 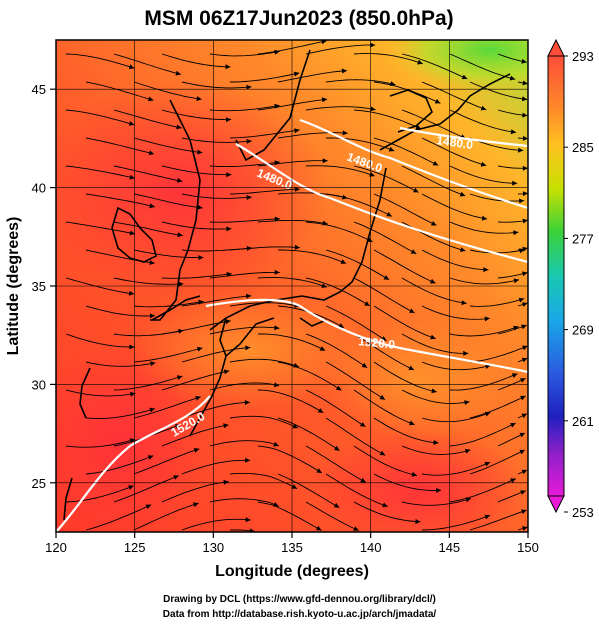 I want to click on y-tick-label: 40, so click(x=39, y=188).